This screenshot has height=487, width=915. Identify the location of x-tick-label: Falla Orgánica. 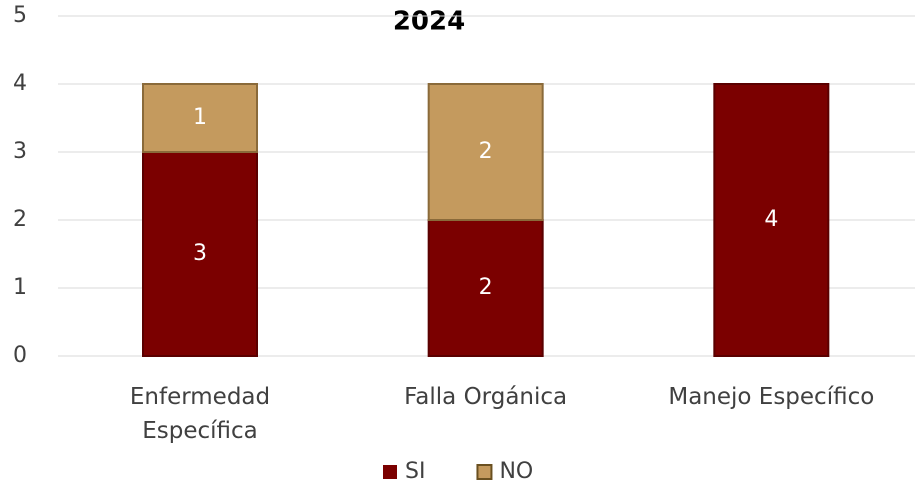
(486, 397).